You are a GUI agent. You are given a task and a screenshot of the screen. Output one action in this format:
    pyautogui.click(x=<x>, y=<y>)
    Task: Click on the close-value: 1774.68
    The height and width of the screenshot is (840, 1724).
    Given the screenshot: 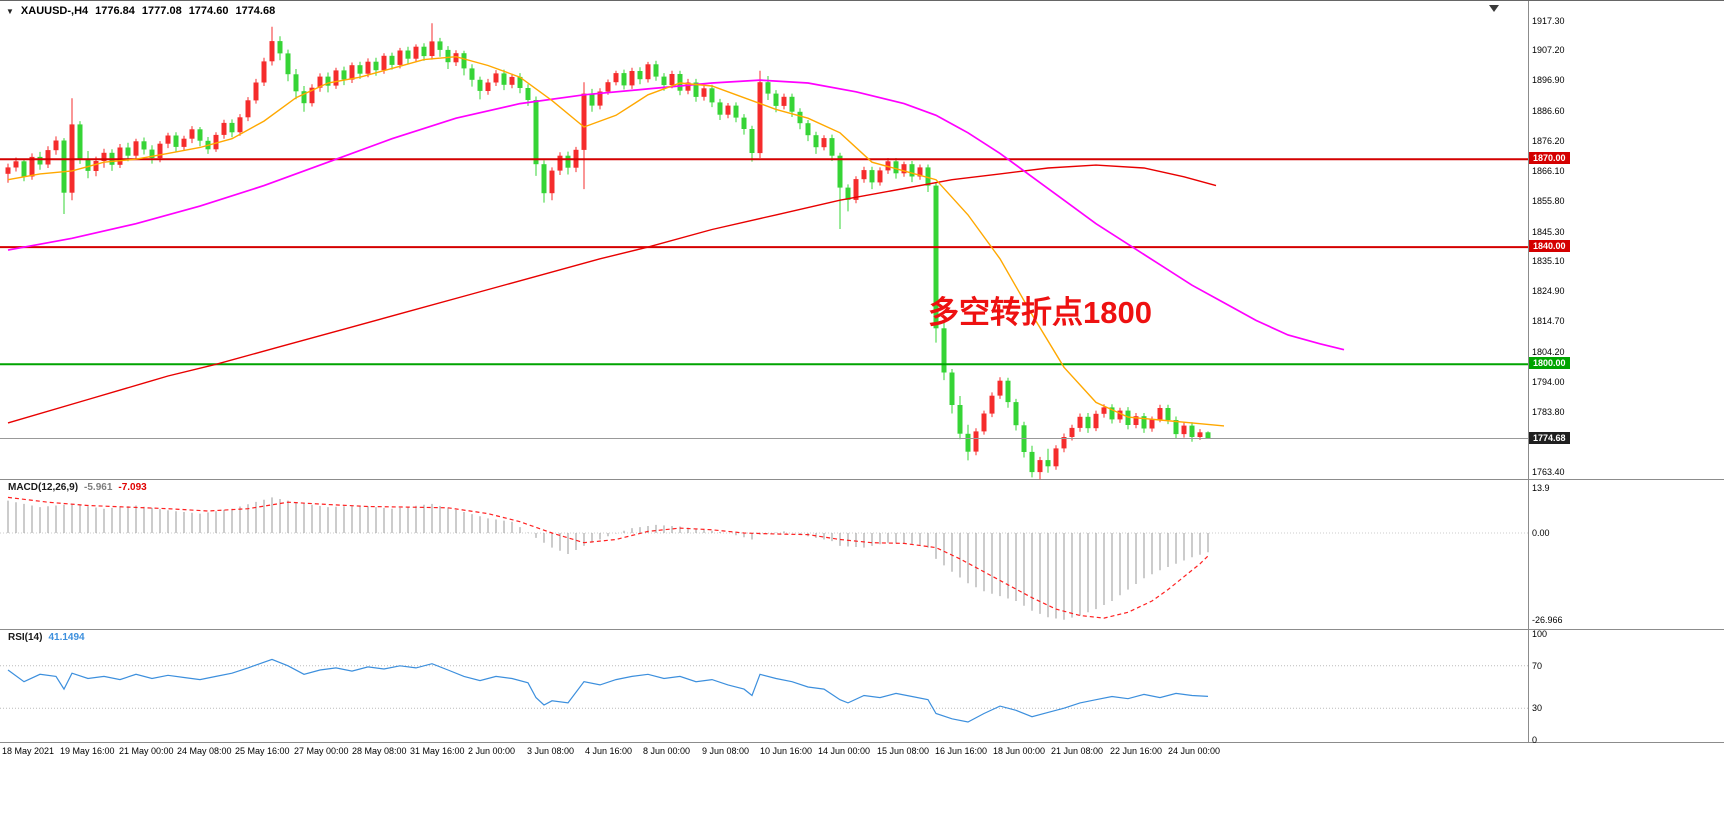 What is the action you would take?
    pyautogui.click(x=255, y=11)
    